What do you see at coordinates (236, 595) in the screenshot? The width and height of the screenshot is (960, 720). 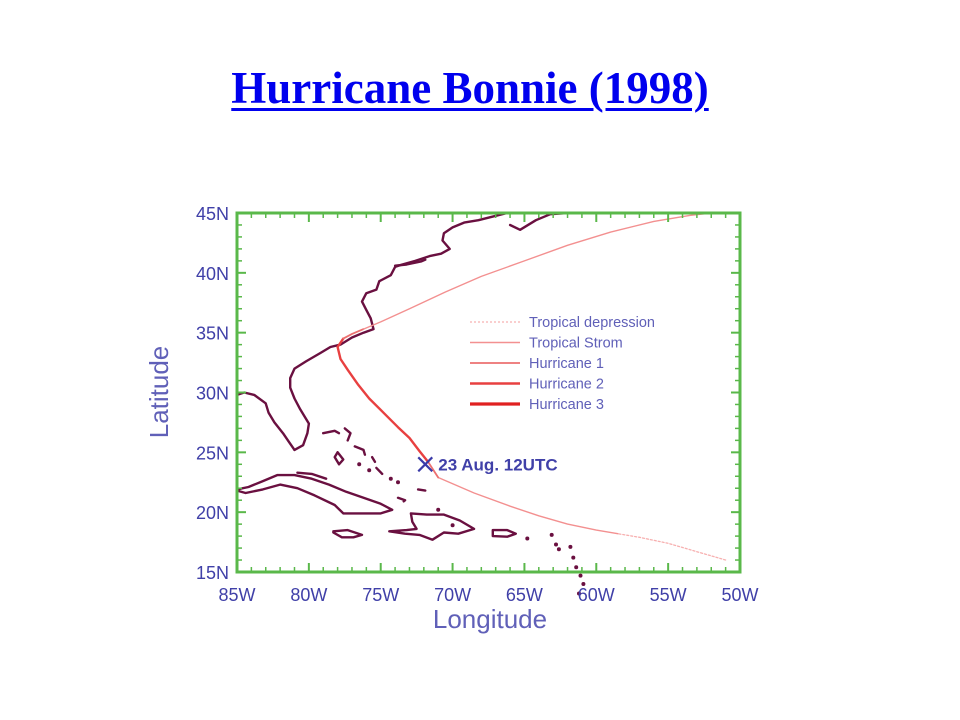 I see `x-tick-label: 85W` at bounding box center [236, 595].